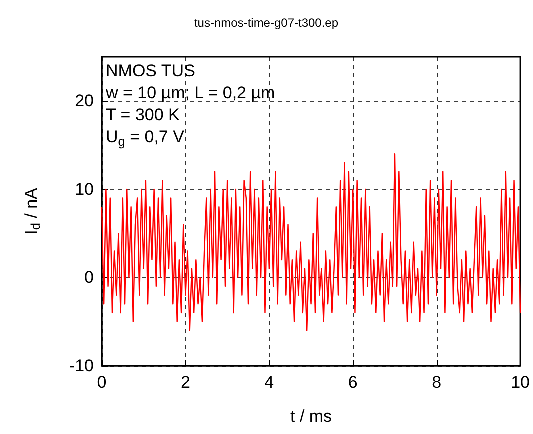 The image size is (533, 434). I want to click on annotation: T = 300 K, so click(143, 115).